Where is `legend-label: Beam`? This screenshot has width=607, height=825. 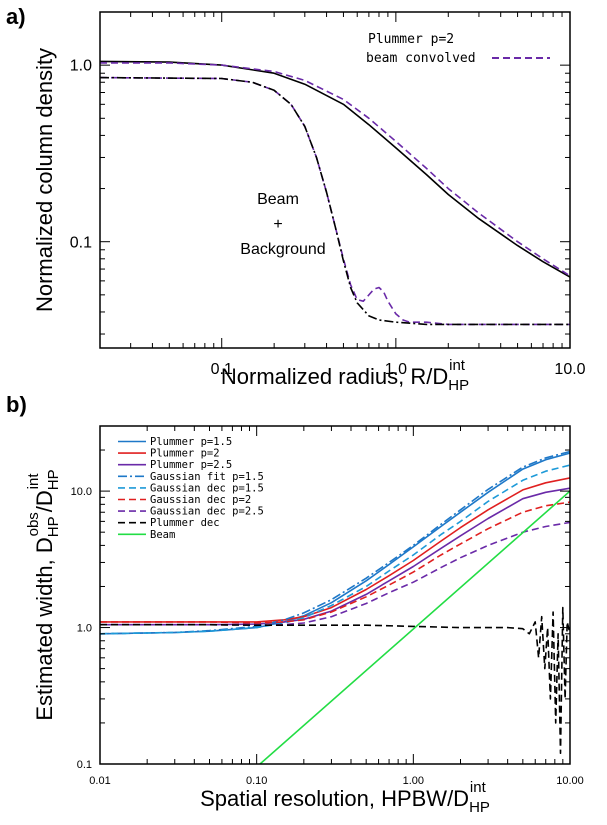 legend-label: Beam is located at coordinates (162, 535).